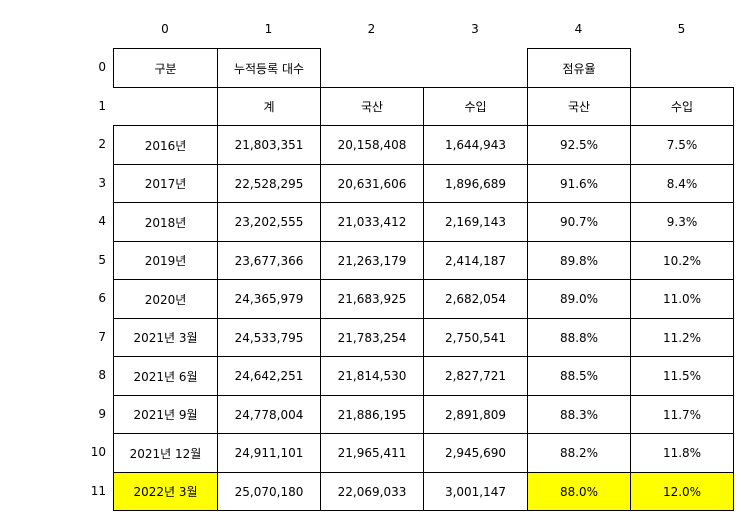 This screenshot has width=743, height=520. What do you see at coordinates (579, 376) in the screenshot?
I see `data-cell: 88.5%` at bounding box center [579, 376].